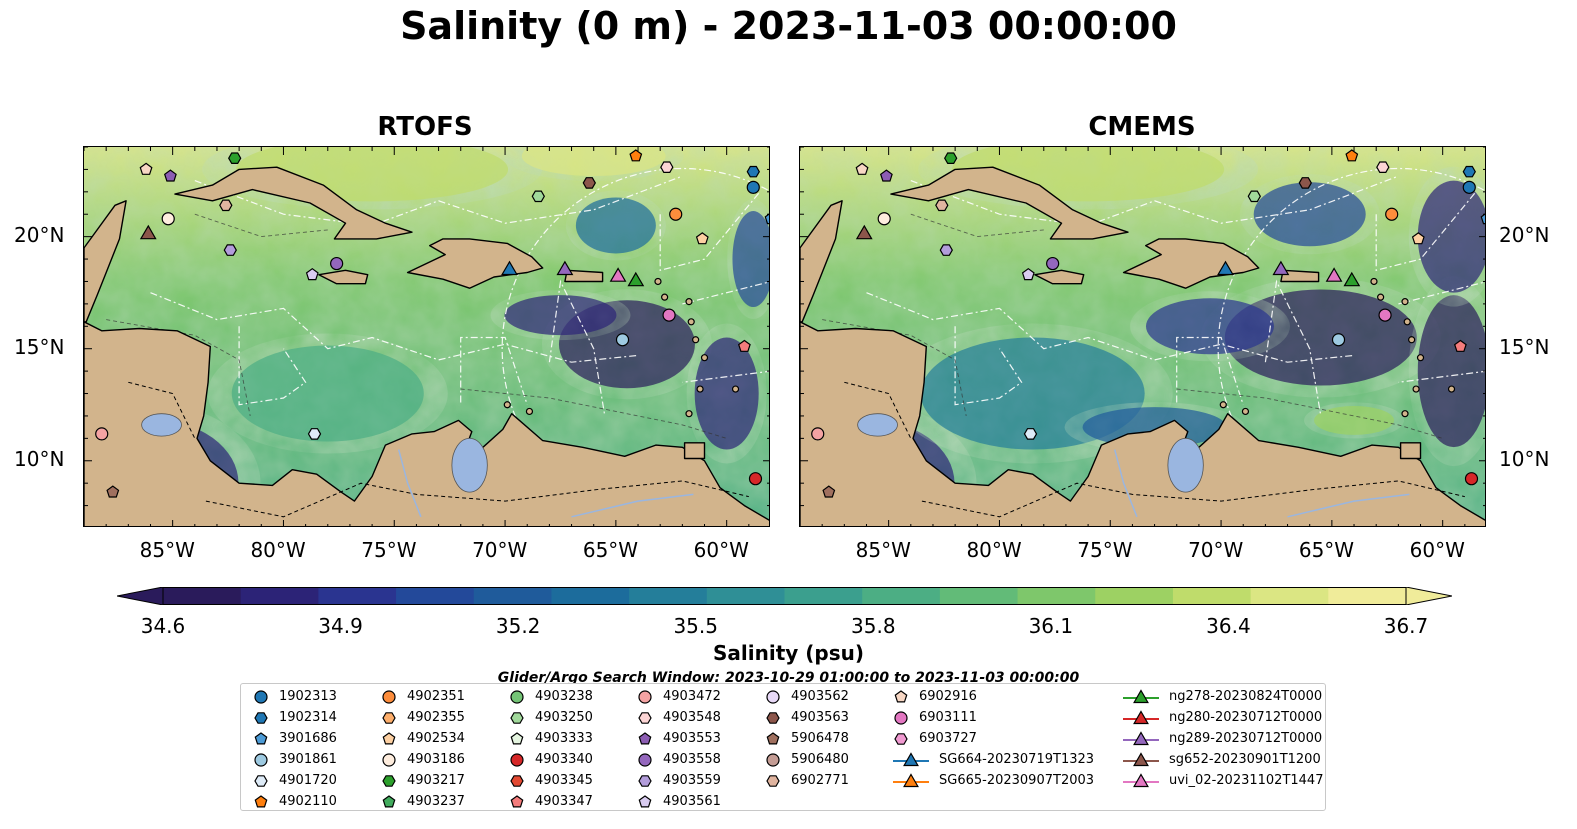  What do you see at coordinates (422, 738) in the screenshot?
I see `legend-item: 4902534` at bounding box center [422, 738].